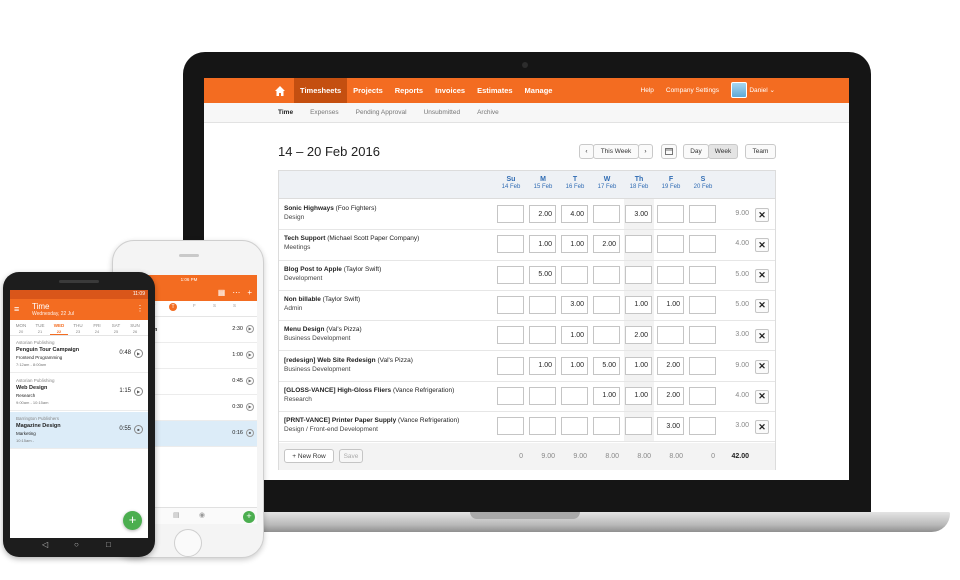 The width and height of the screenshot is (960, 580). Describe the element at coordinates (132, 520) in the screenshot. I see `add-entry-button: +` at that location.